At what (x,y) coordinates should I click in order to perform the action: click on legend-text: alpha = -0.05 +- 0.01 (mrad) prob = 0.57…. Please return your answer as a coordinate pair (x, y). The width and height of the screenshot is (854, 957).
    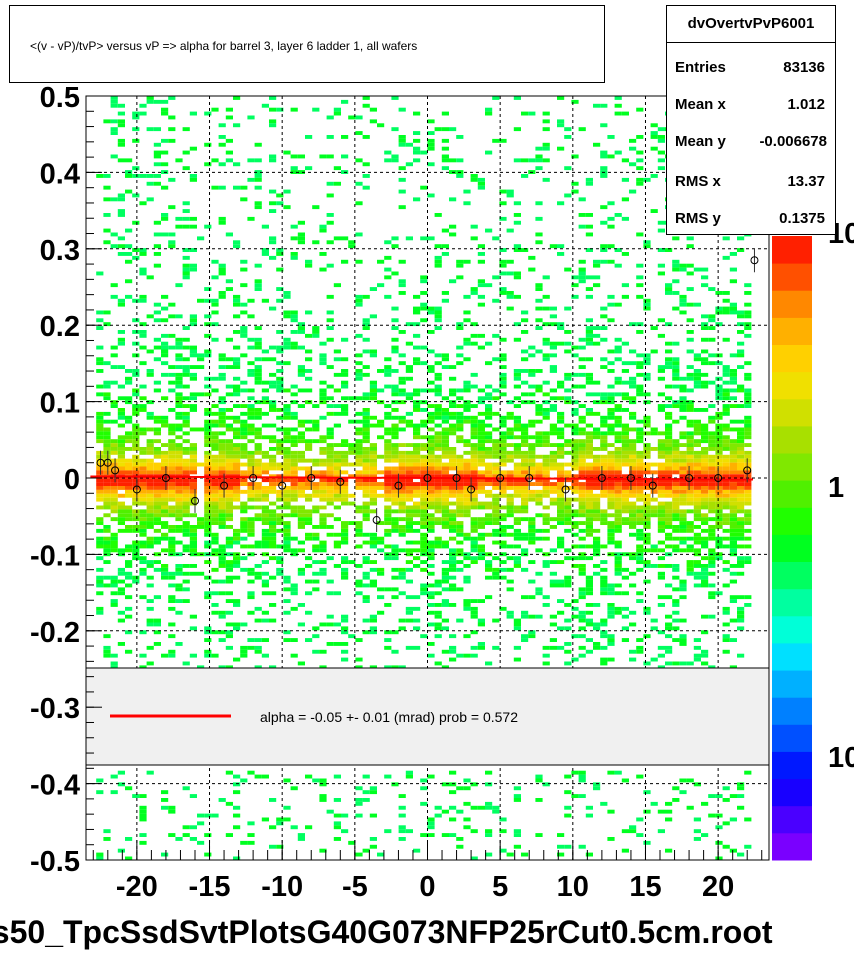
    Looking at the image, I should click on (389, 717).